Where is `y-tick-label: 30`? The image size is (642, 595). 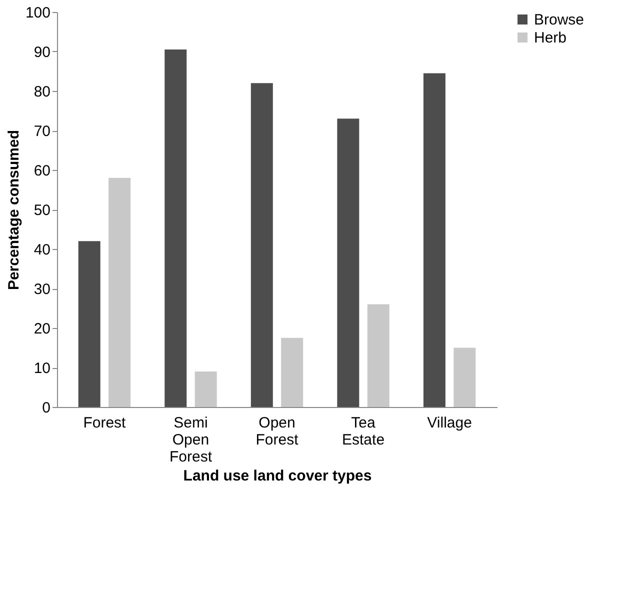 y-tick-label: 30 is located at coordinates (42, 289).